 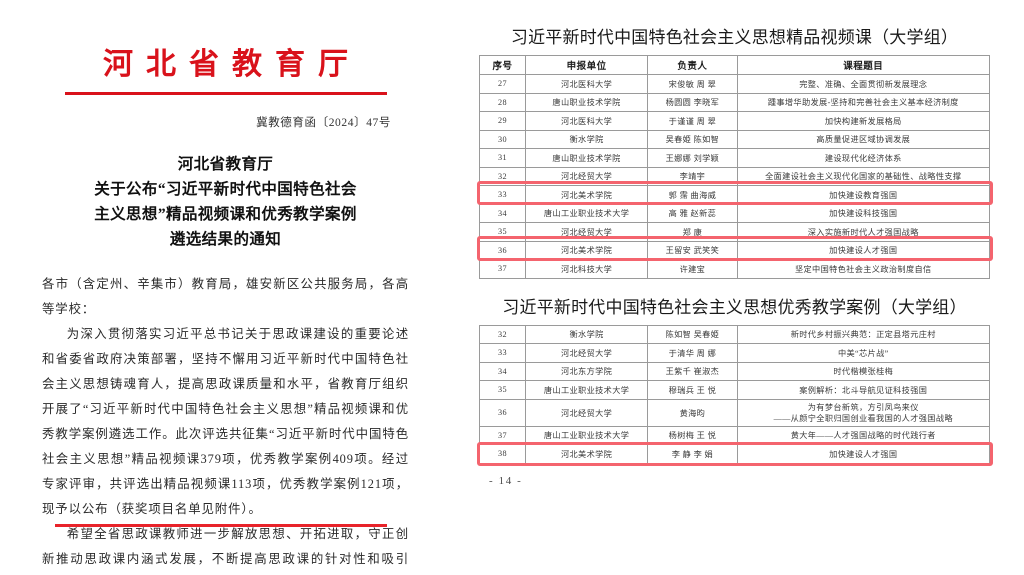 What do you see at coordinates (502, 65) in the screenshot?
I see `column-header-no: 序号` at bounding box center [502, 65].